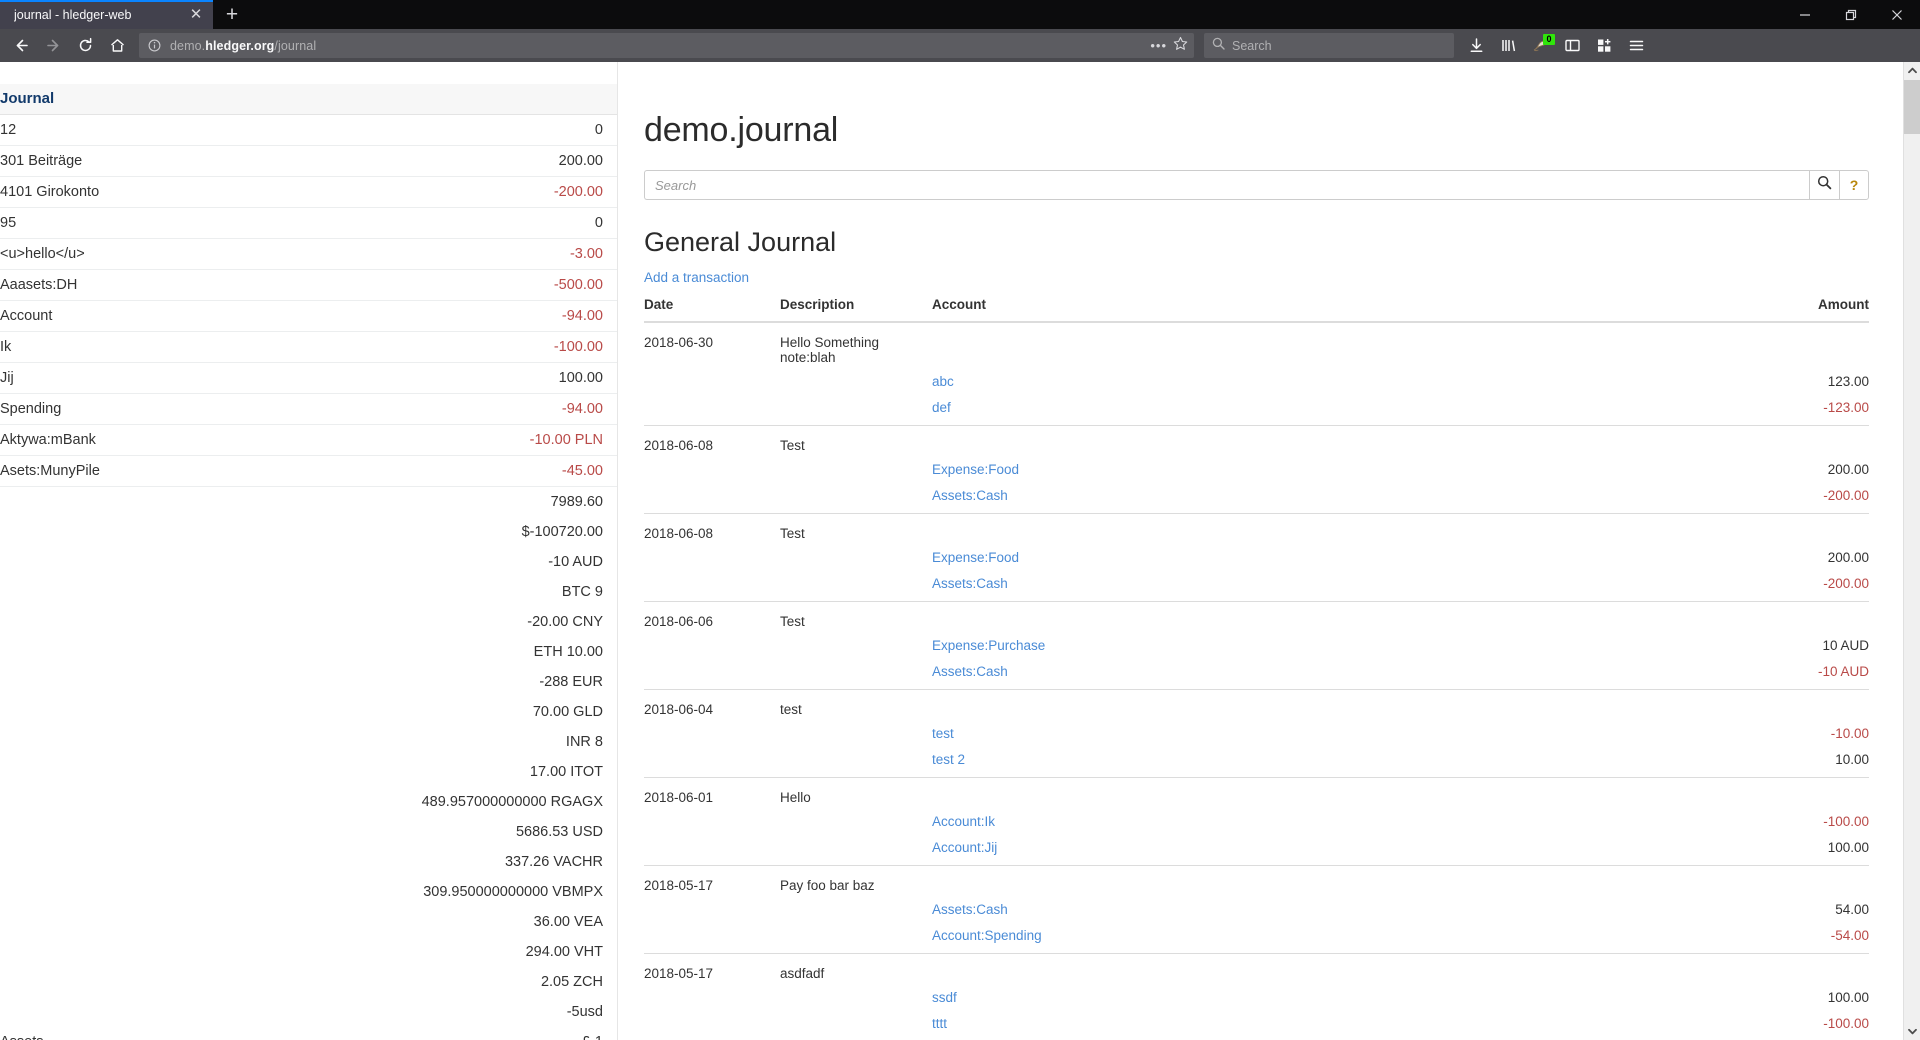 Image resolution: width=1920 pixels, height=1040 pixels. I want to click on downloads-icon, so click(1476, 46).